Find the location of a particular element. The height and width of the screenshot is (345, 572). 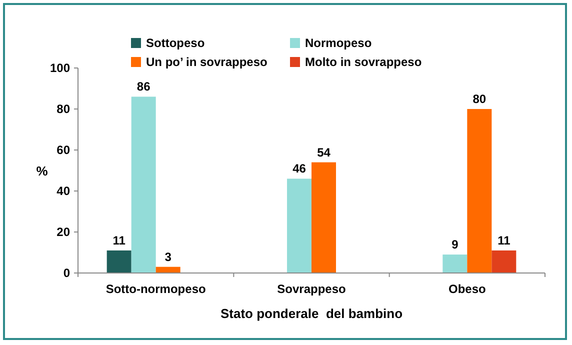

legend-label: Molto in sovrappeso is located at coordinates (363, 62).